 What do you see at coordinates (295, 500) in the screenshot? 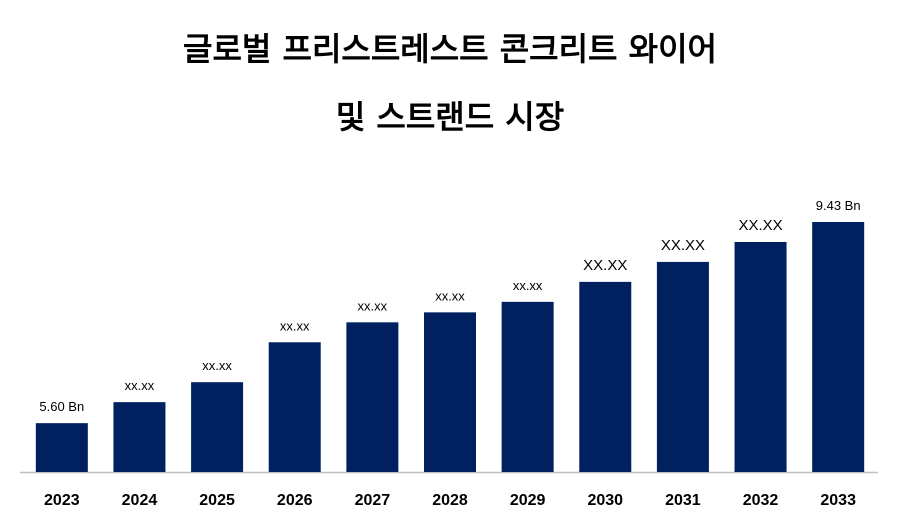
I see `x-tick-label: 2026` at bounding box center [295, 500].